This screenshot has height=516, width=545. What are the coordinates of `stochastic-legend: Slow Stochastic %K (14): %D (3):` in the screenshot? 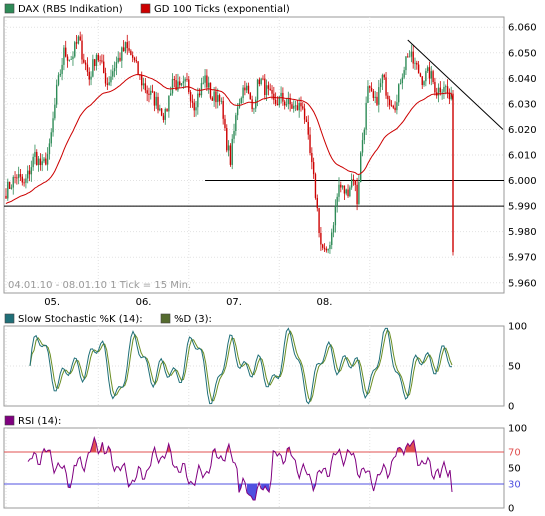 It's located at (108, 319).